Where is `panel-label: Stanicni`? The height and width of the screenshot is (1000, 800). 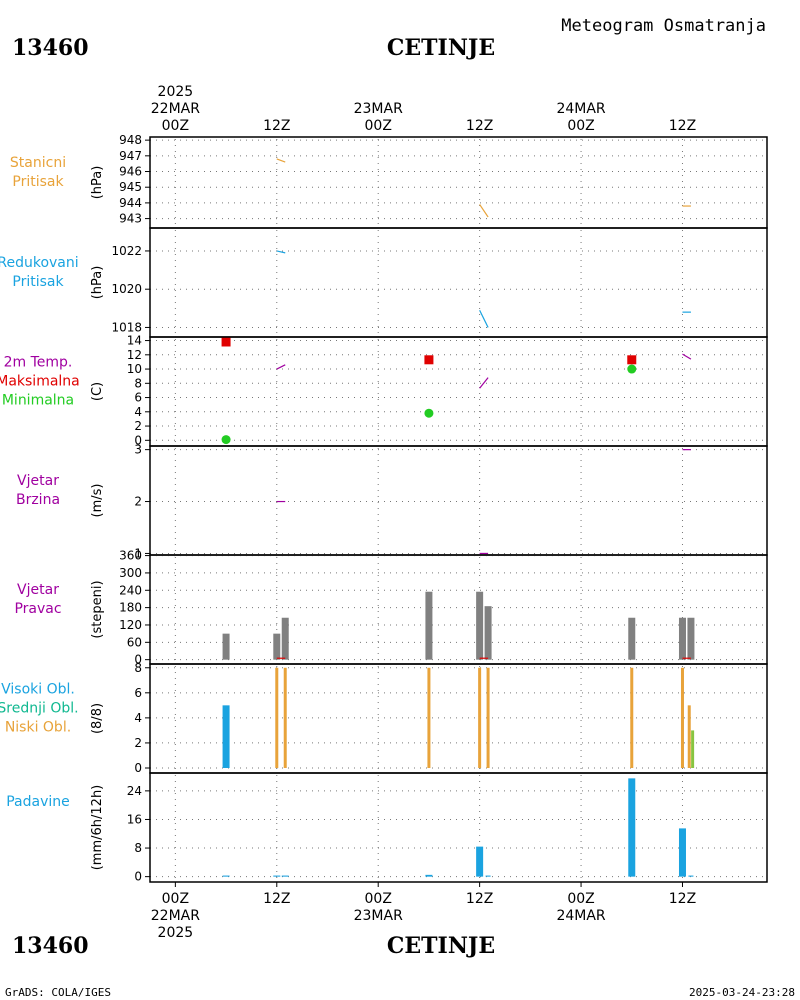 panel-label: Stanicni is located at coordinates (38, 163).